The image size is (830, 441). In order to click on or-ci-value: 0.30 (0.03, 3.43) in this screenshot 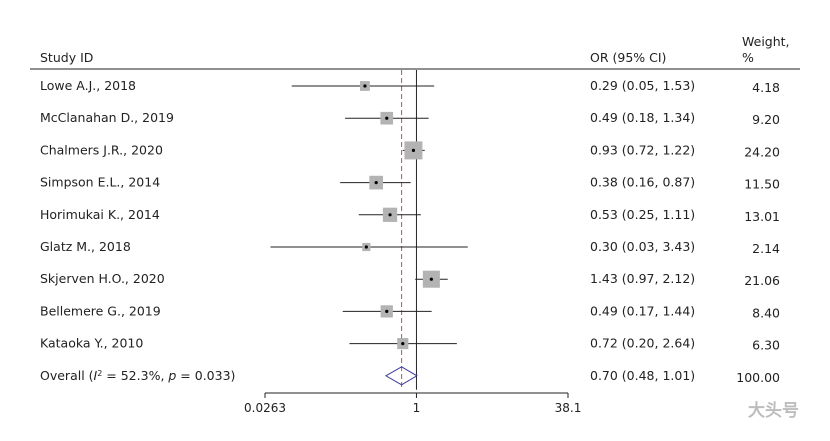, I will do `click(642, 246)`.